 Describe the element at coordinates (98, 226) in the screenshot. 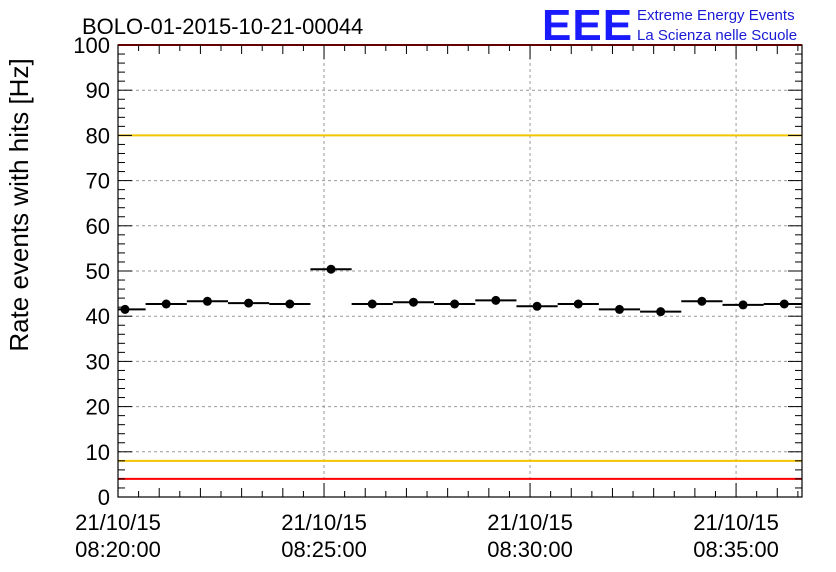

I see `y-tick-label: 60` at that location.